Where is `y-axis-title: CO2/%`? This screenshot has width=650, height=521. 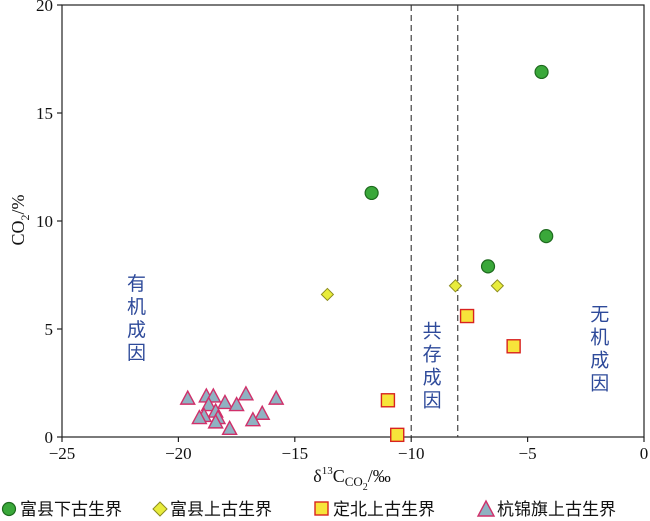 y-axis-title: CO2/% is located at coordinates (20, 219).